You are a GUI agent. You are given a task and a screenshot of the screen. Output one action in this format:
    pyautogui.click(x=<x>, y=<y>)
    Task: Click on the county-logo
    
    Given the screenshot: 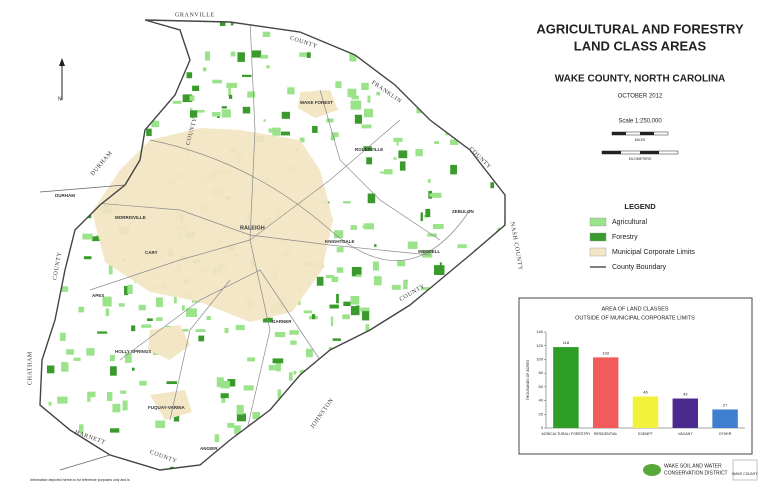 What is the action you would take?
    pyautogui.click(x=745, y=470)
    